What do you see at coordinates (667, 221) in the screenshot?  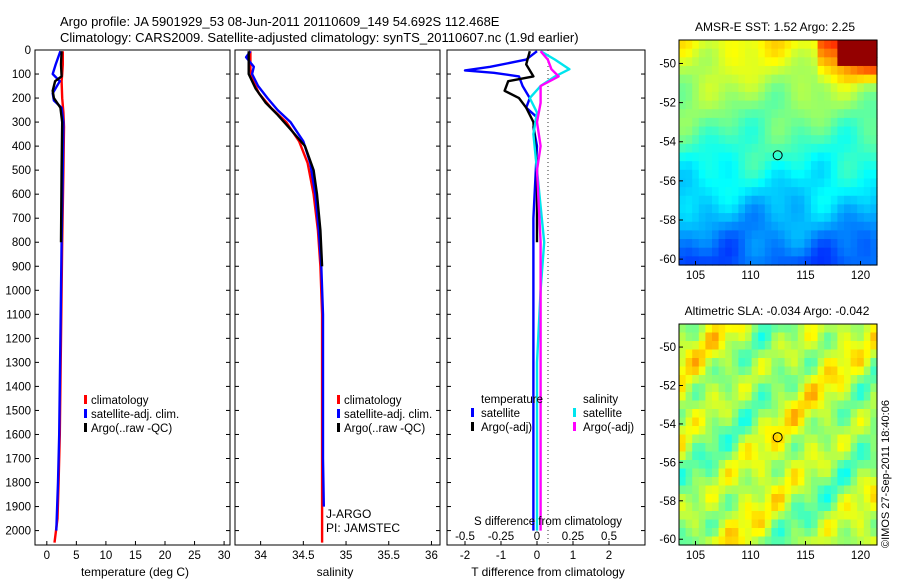 I see `map-y-tick-label: -58` at bounding box center [667, 221].